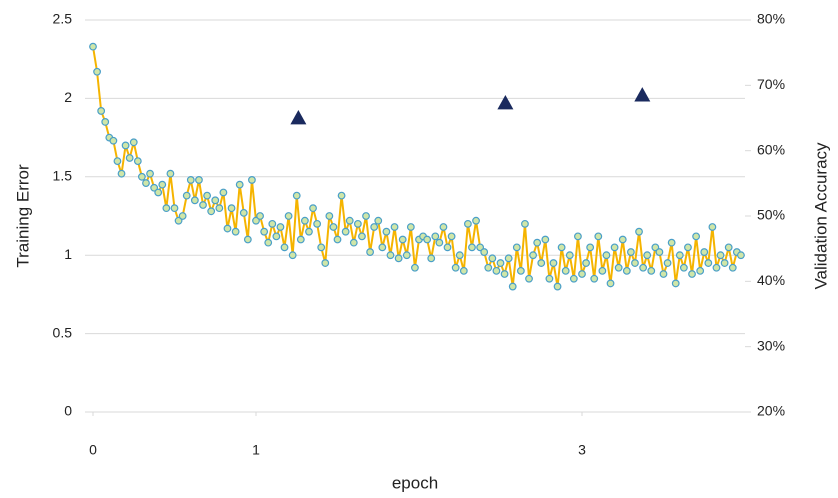  I want to click on y2-tick-label: 60%, so click(771, 149).